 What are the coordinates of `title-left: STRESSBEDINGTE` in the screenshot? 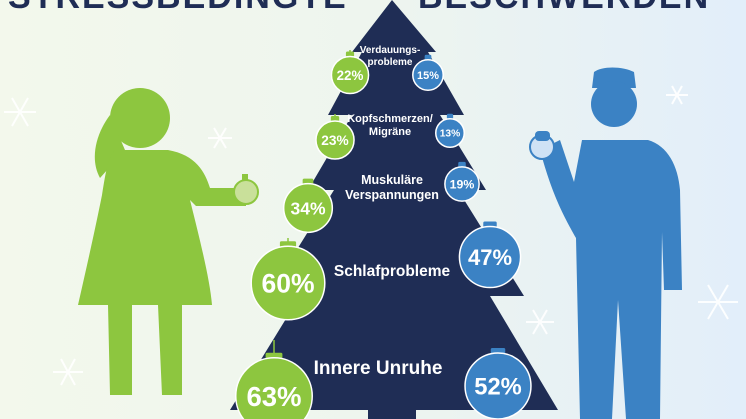 It's located at (178, 7).